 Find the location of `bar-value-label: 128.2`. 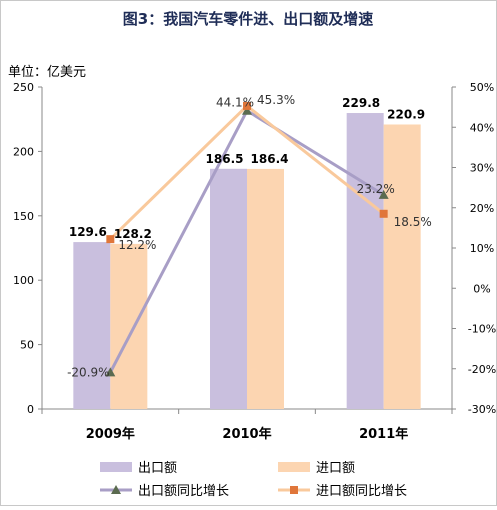

bar-value-label: 128.2 is located at coordinates (133, 234).